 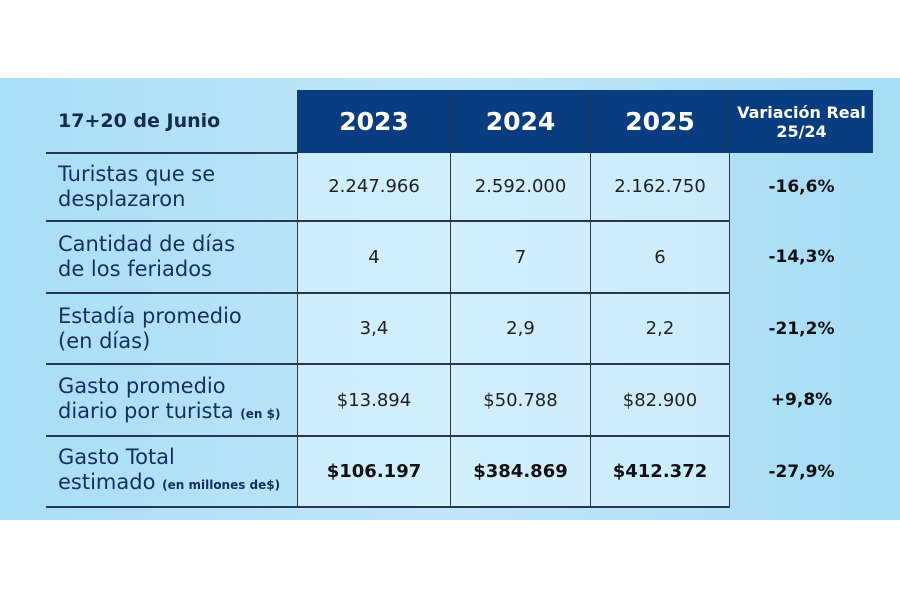 I want to click on value-cell: 2,9, so click(x=520, y=329).